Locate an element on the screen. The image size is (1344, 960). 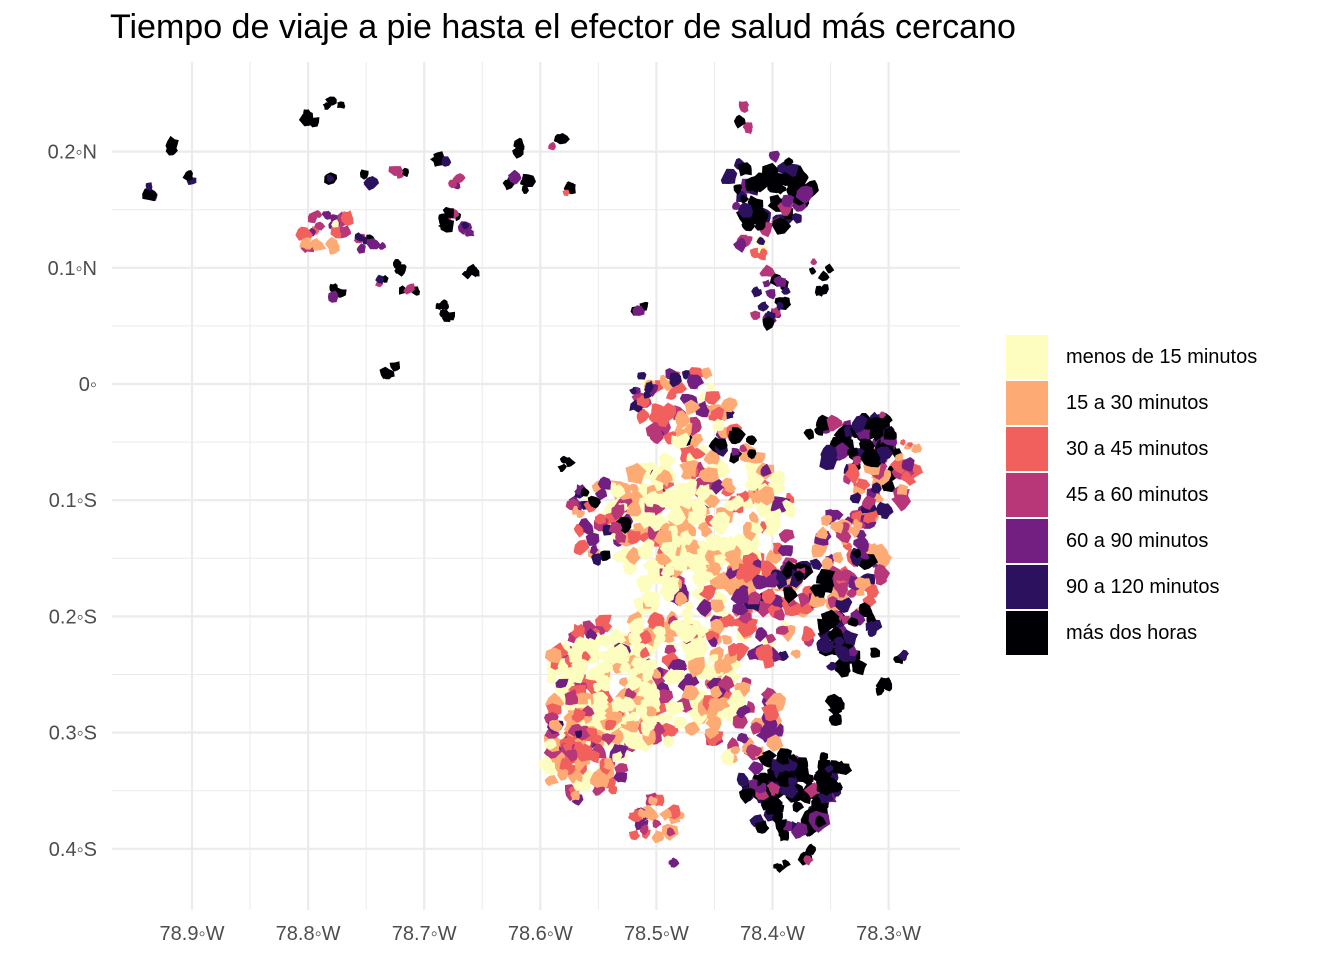
y-tick-label: 0.1◦N is located at coordinates (72, 269).